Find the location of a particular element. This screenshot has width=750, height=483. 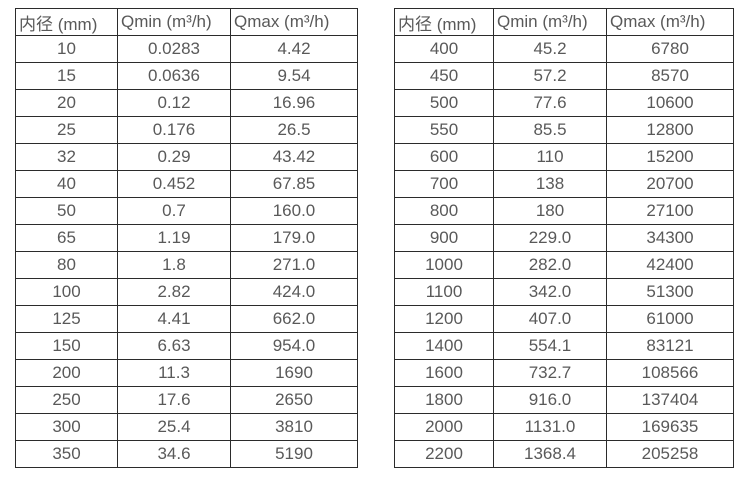

table-row: 1000 282.0 42400 is located at coordinates (564, 265).